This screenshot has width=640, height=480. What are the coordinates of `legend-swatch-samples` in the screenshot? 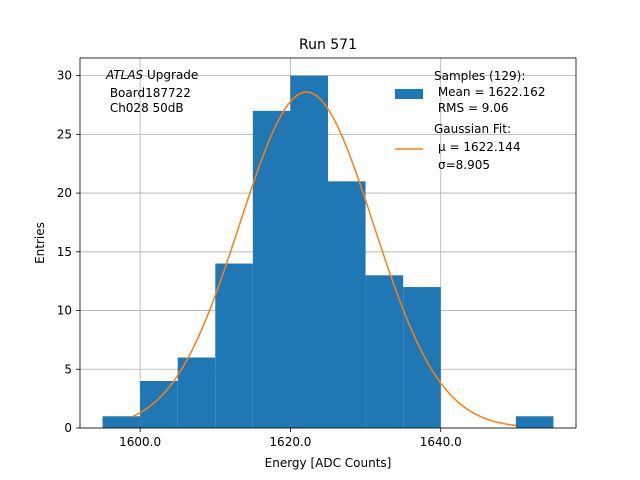 It's located at (409, 94).